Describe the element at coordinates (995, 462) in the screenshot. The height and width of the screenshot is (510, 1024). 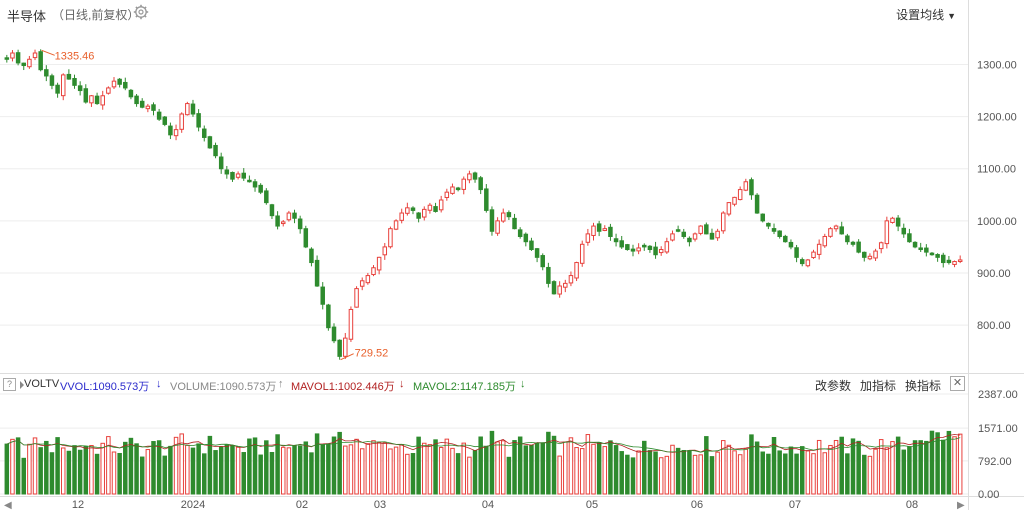
I see `volume-tick-label: 792.00` at that location.